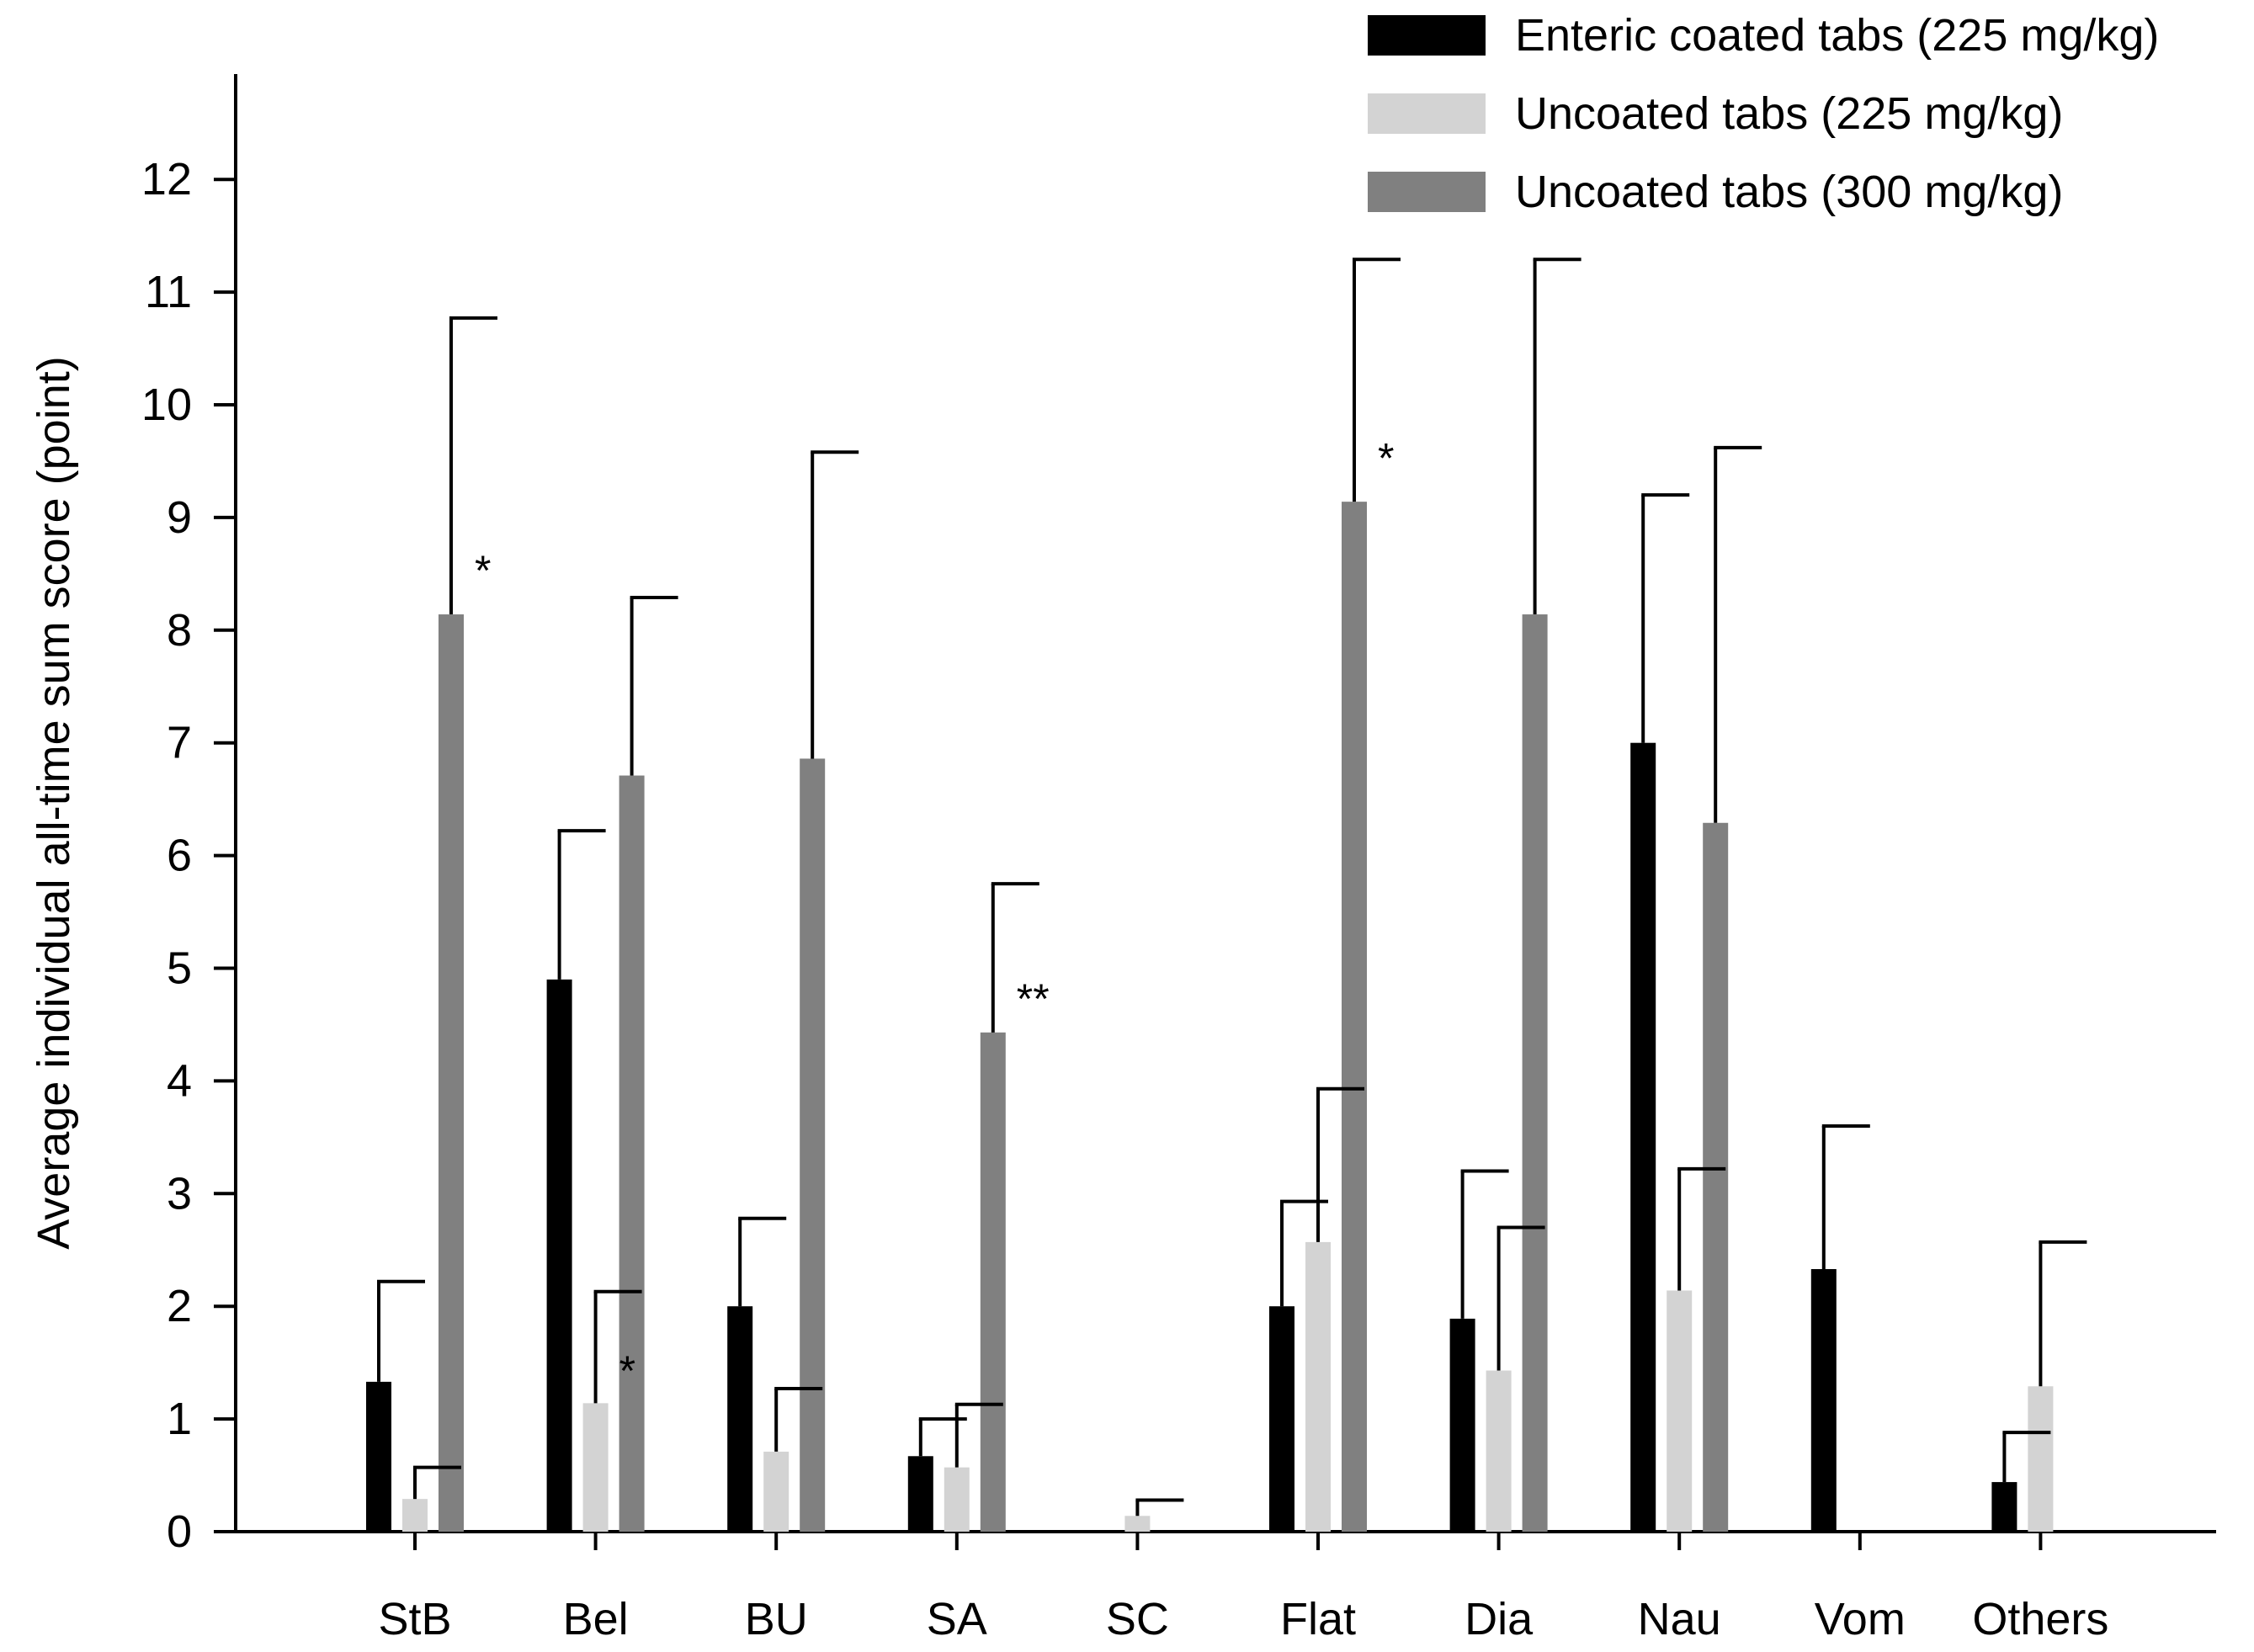 This screenshot has height=1652, width=2254. What do you see at coordinates (957, 1619) in the screenshot?
I see `x-tick-label: SA` at bounding box center [957, 1619].